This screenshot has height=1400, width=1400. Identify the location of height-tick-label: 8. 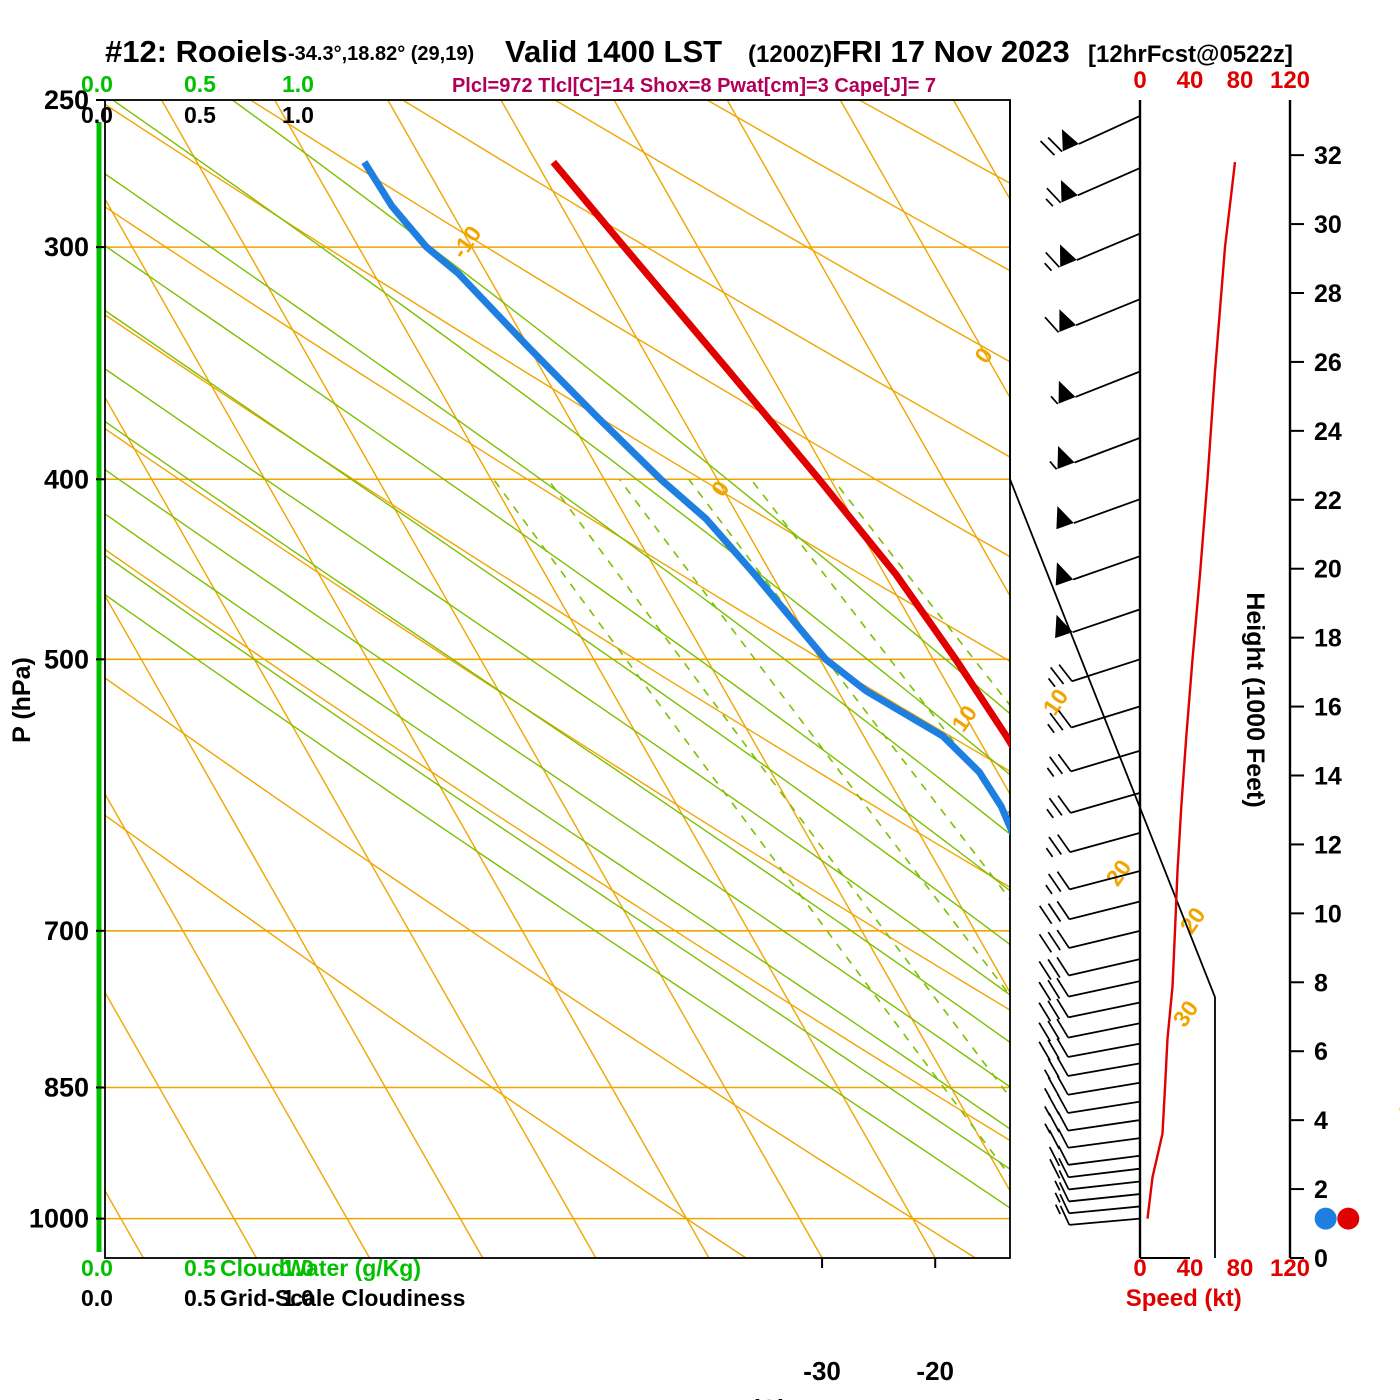
(1321, 983).